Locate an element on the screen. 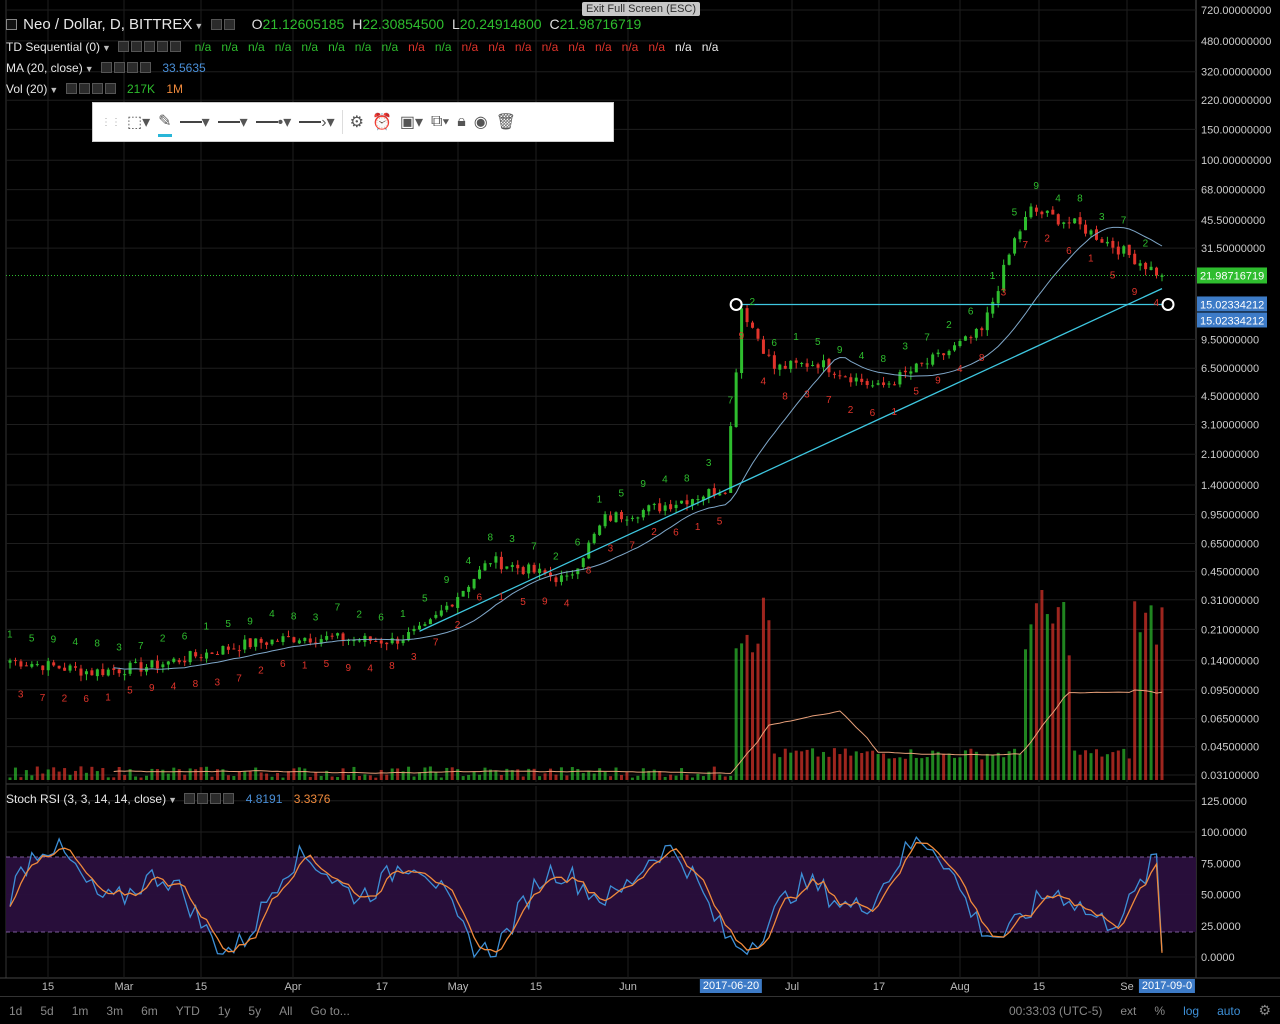 This screenshot has height=1024, width=1280. visual-order-icon: ▣▾ is located at coordinates (411, 122).